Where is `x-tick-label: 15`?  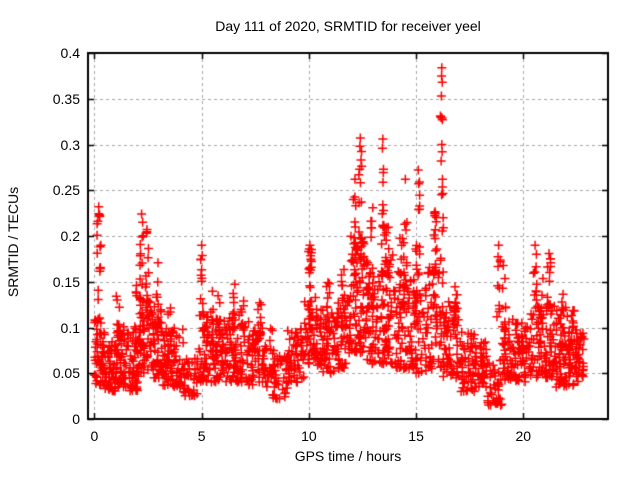 x-tick-label: 15 is located at coordinates (416, 436).